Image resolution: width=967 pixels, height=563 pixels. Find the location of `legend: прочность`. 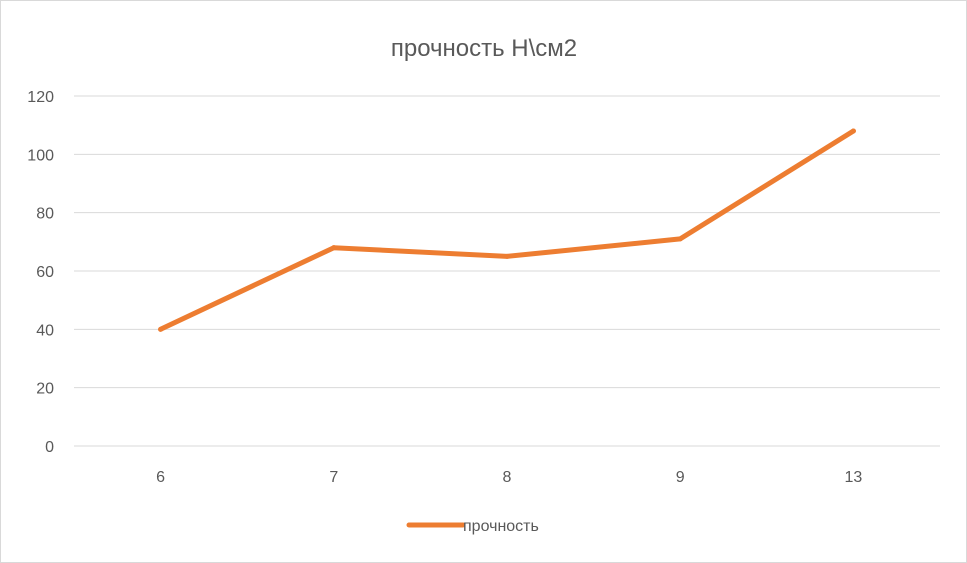

legend: прочность is located at coordinates (472, 526).